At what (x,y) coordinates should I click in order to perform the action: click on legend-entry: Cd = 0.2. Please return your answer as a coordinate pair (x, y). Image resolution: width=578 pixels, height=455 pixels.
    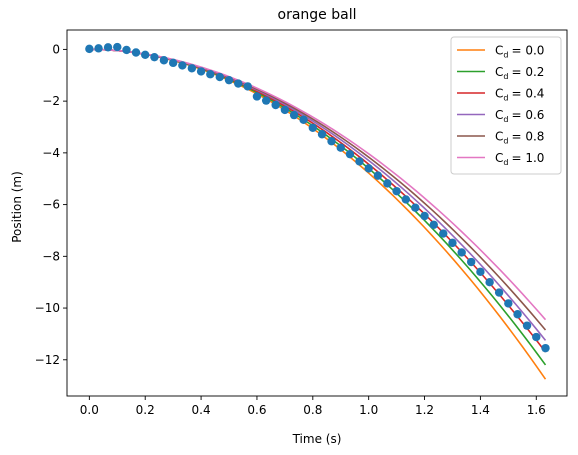
    Looking at the image, I should click on (519, 73).